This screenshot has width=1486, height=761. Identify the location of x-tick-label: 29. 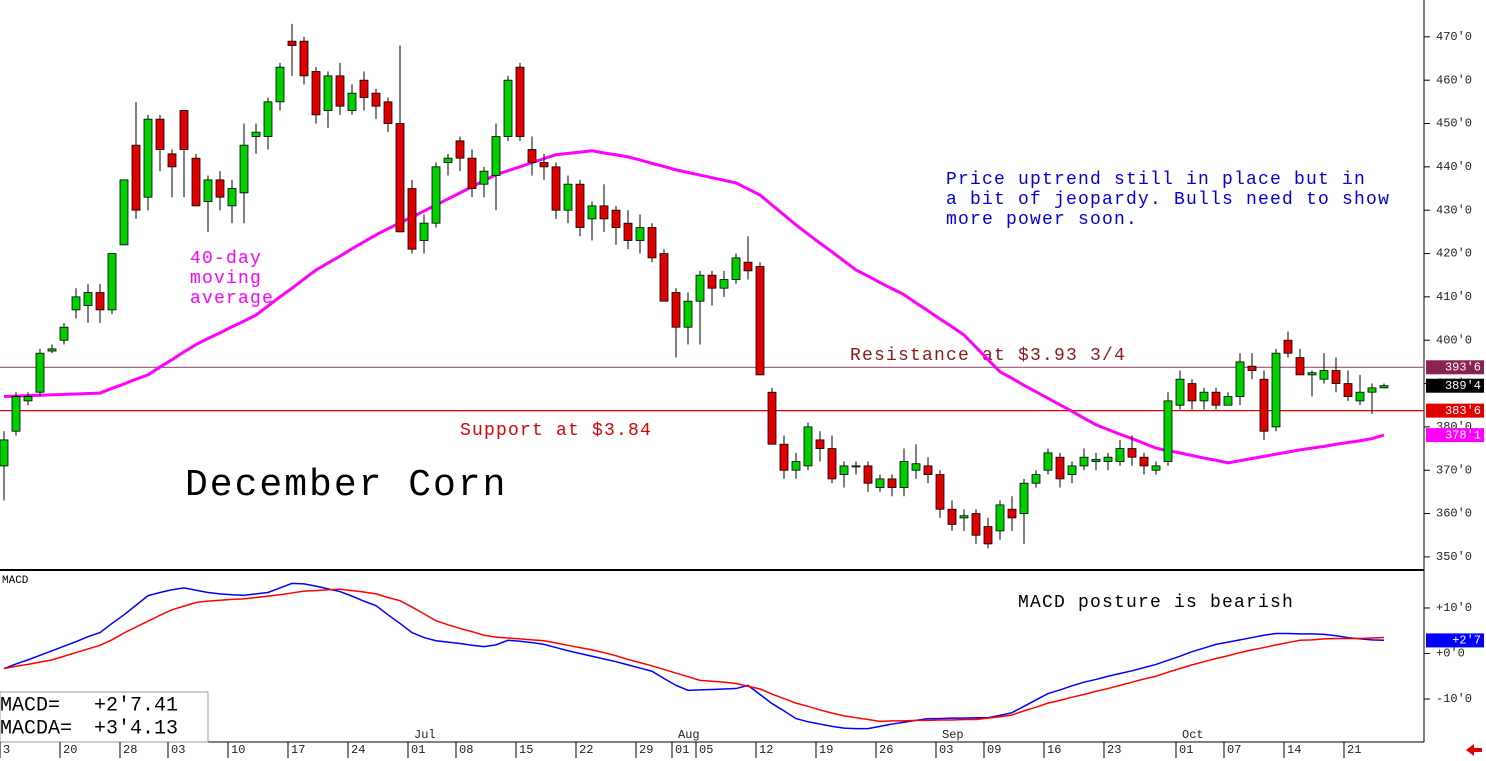
(646, 750).